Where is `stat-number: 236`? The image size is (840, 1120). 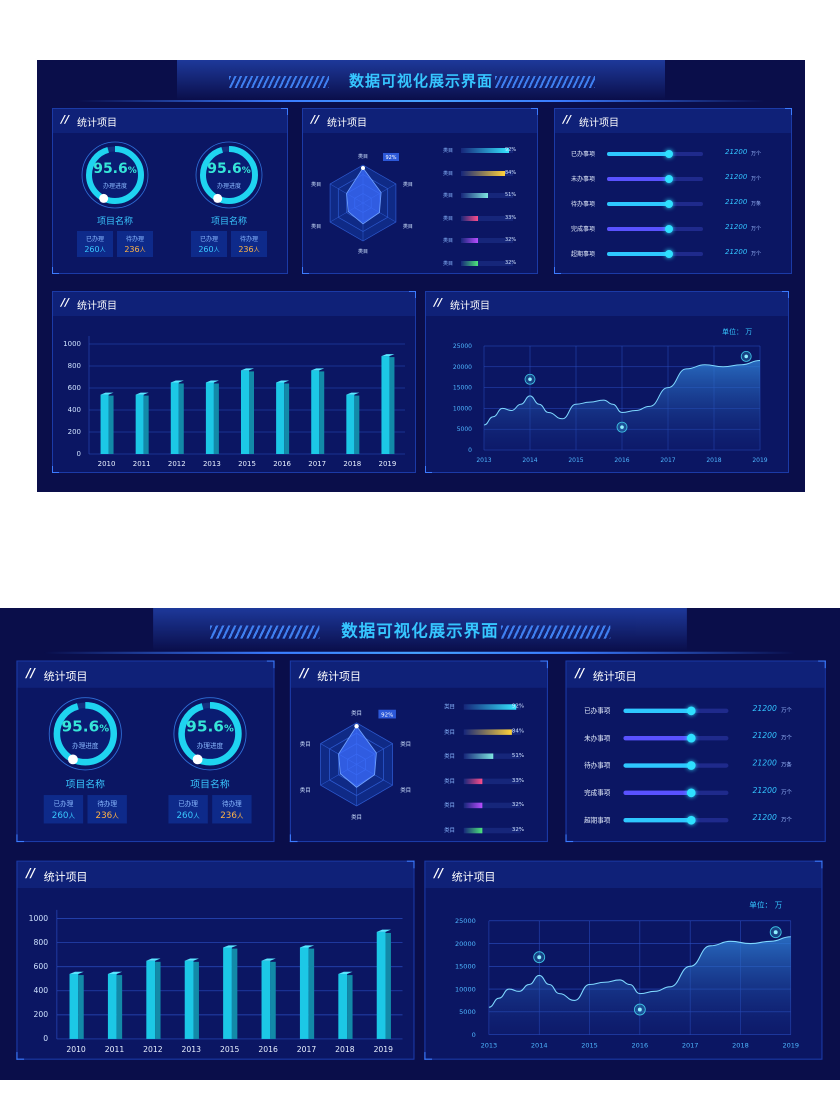
stat-number: 236 is located at coordinates (228, 815).